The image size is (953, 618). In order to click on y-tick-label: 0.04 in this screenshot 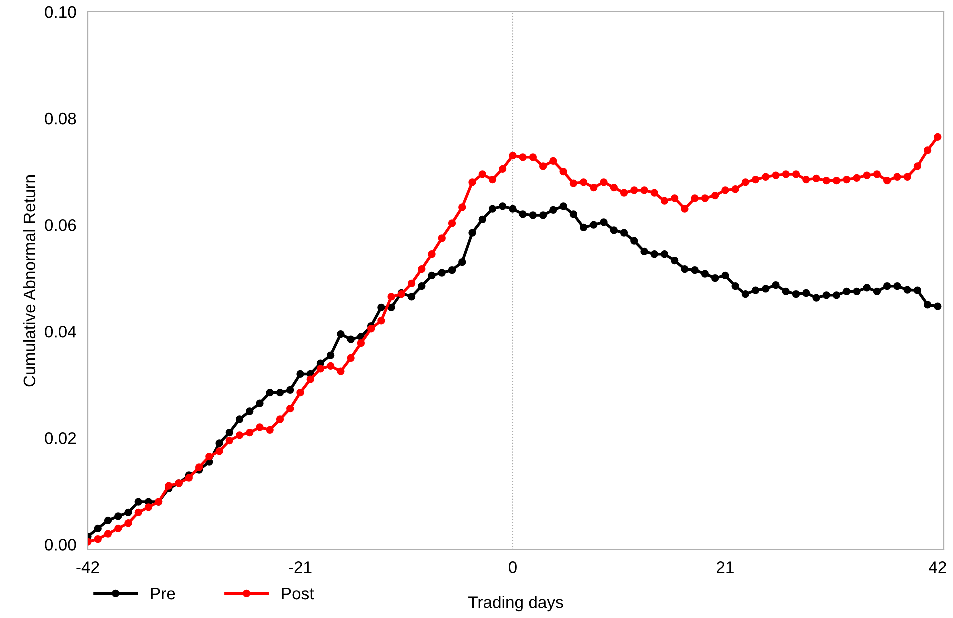, I will do `click(60, 332)`.